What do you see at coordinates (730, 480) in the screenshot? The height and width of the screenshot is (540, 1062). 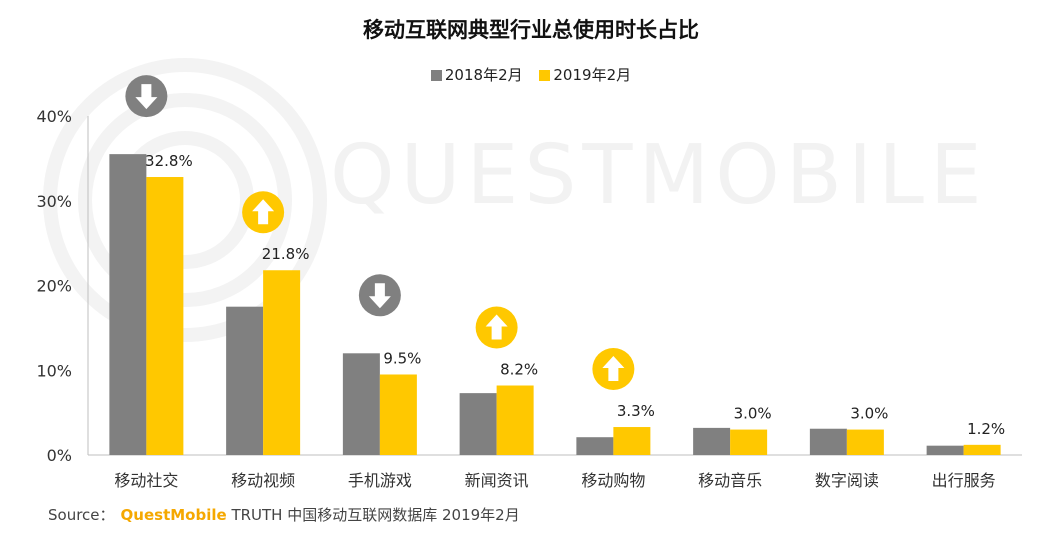 I see `x-tick-label: 移动音乐` at bounding box center [730, 480].